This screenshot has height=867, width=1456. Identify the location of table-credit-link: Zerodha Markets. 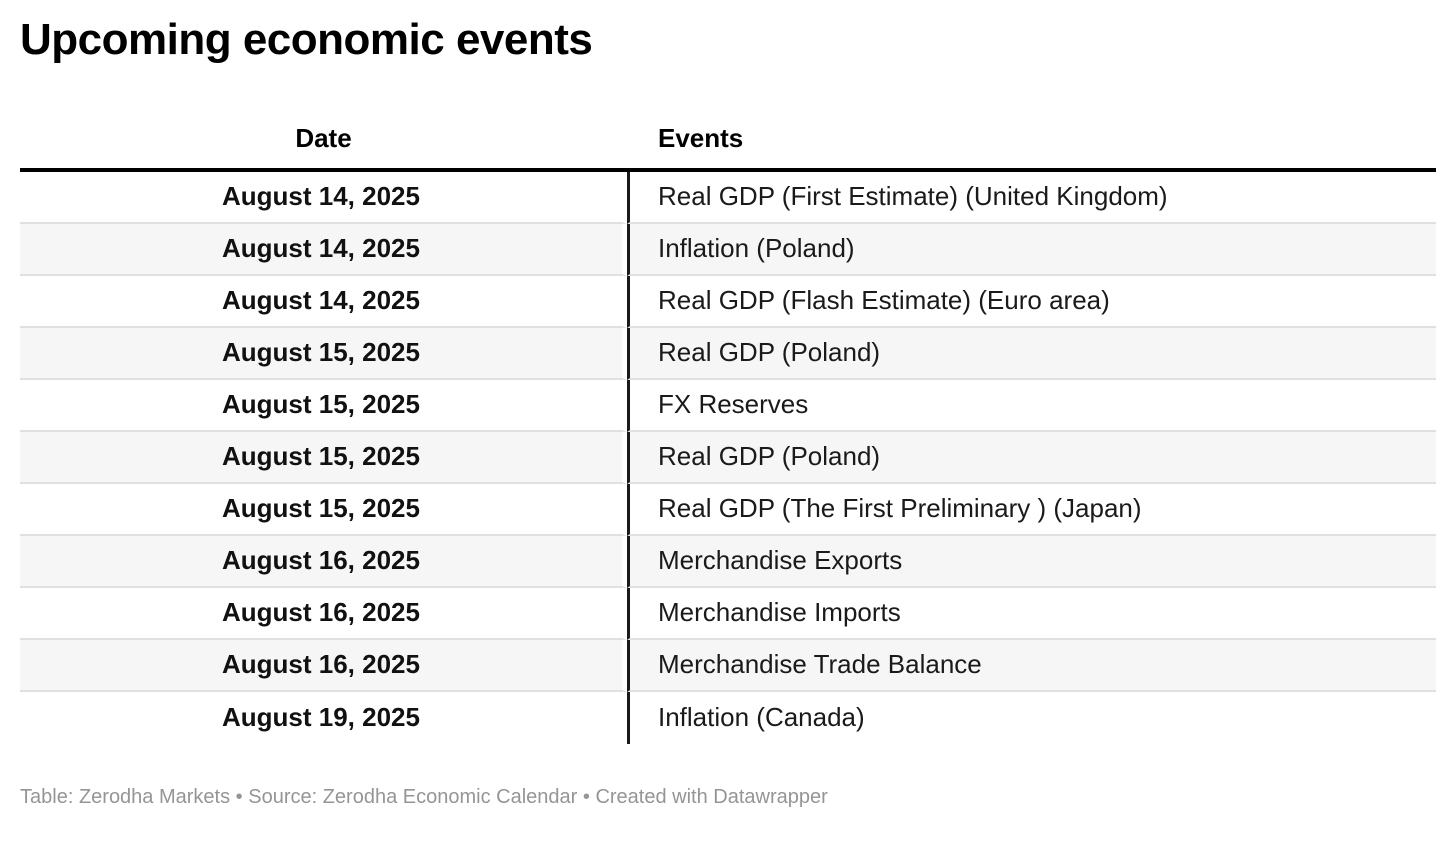
(154, 796).